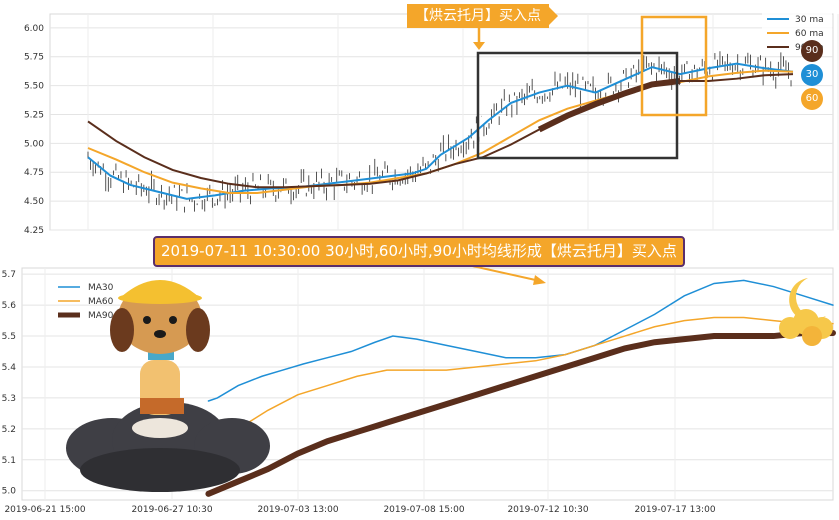 The width and height of the screenshot is (839, 520). Describe the element at coordinates (101, 288) in the screenshot. I see `bottom-legend-item-0: MA30` at that location.